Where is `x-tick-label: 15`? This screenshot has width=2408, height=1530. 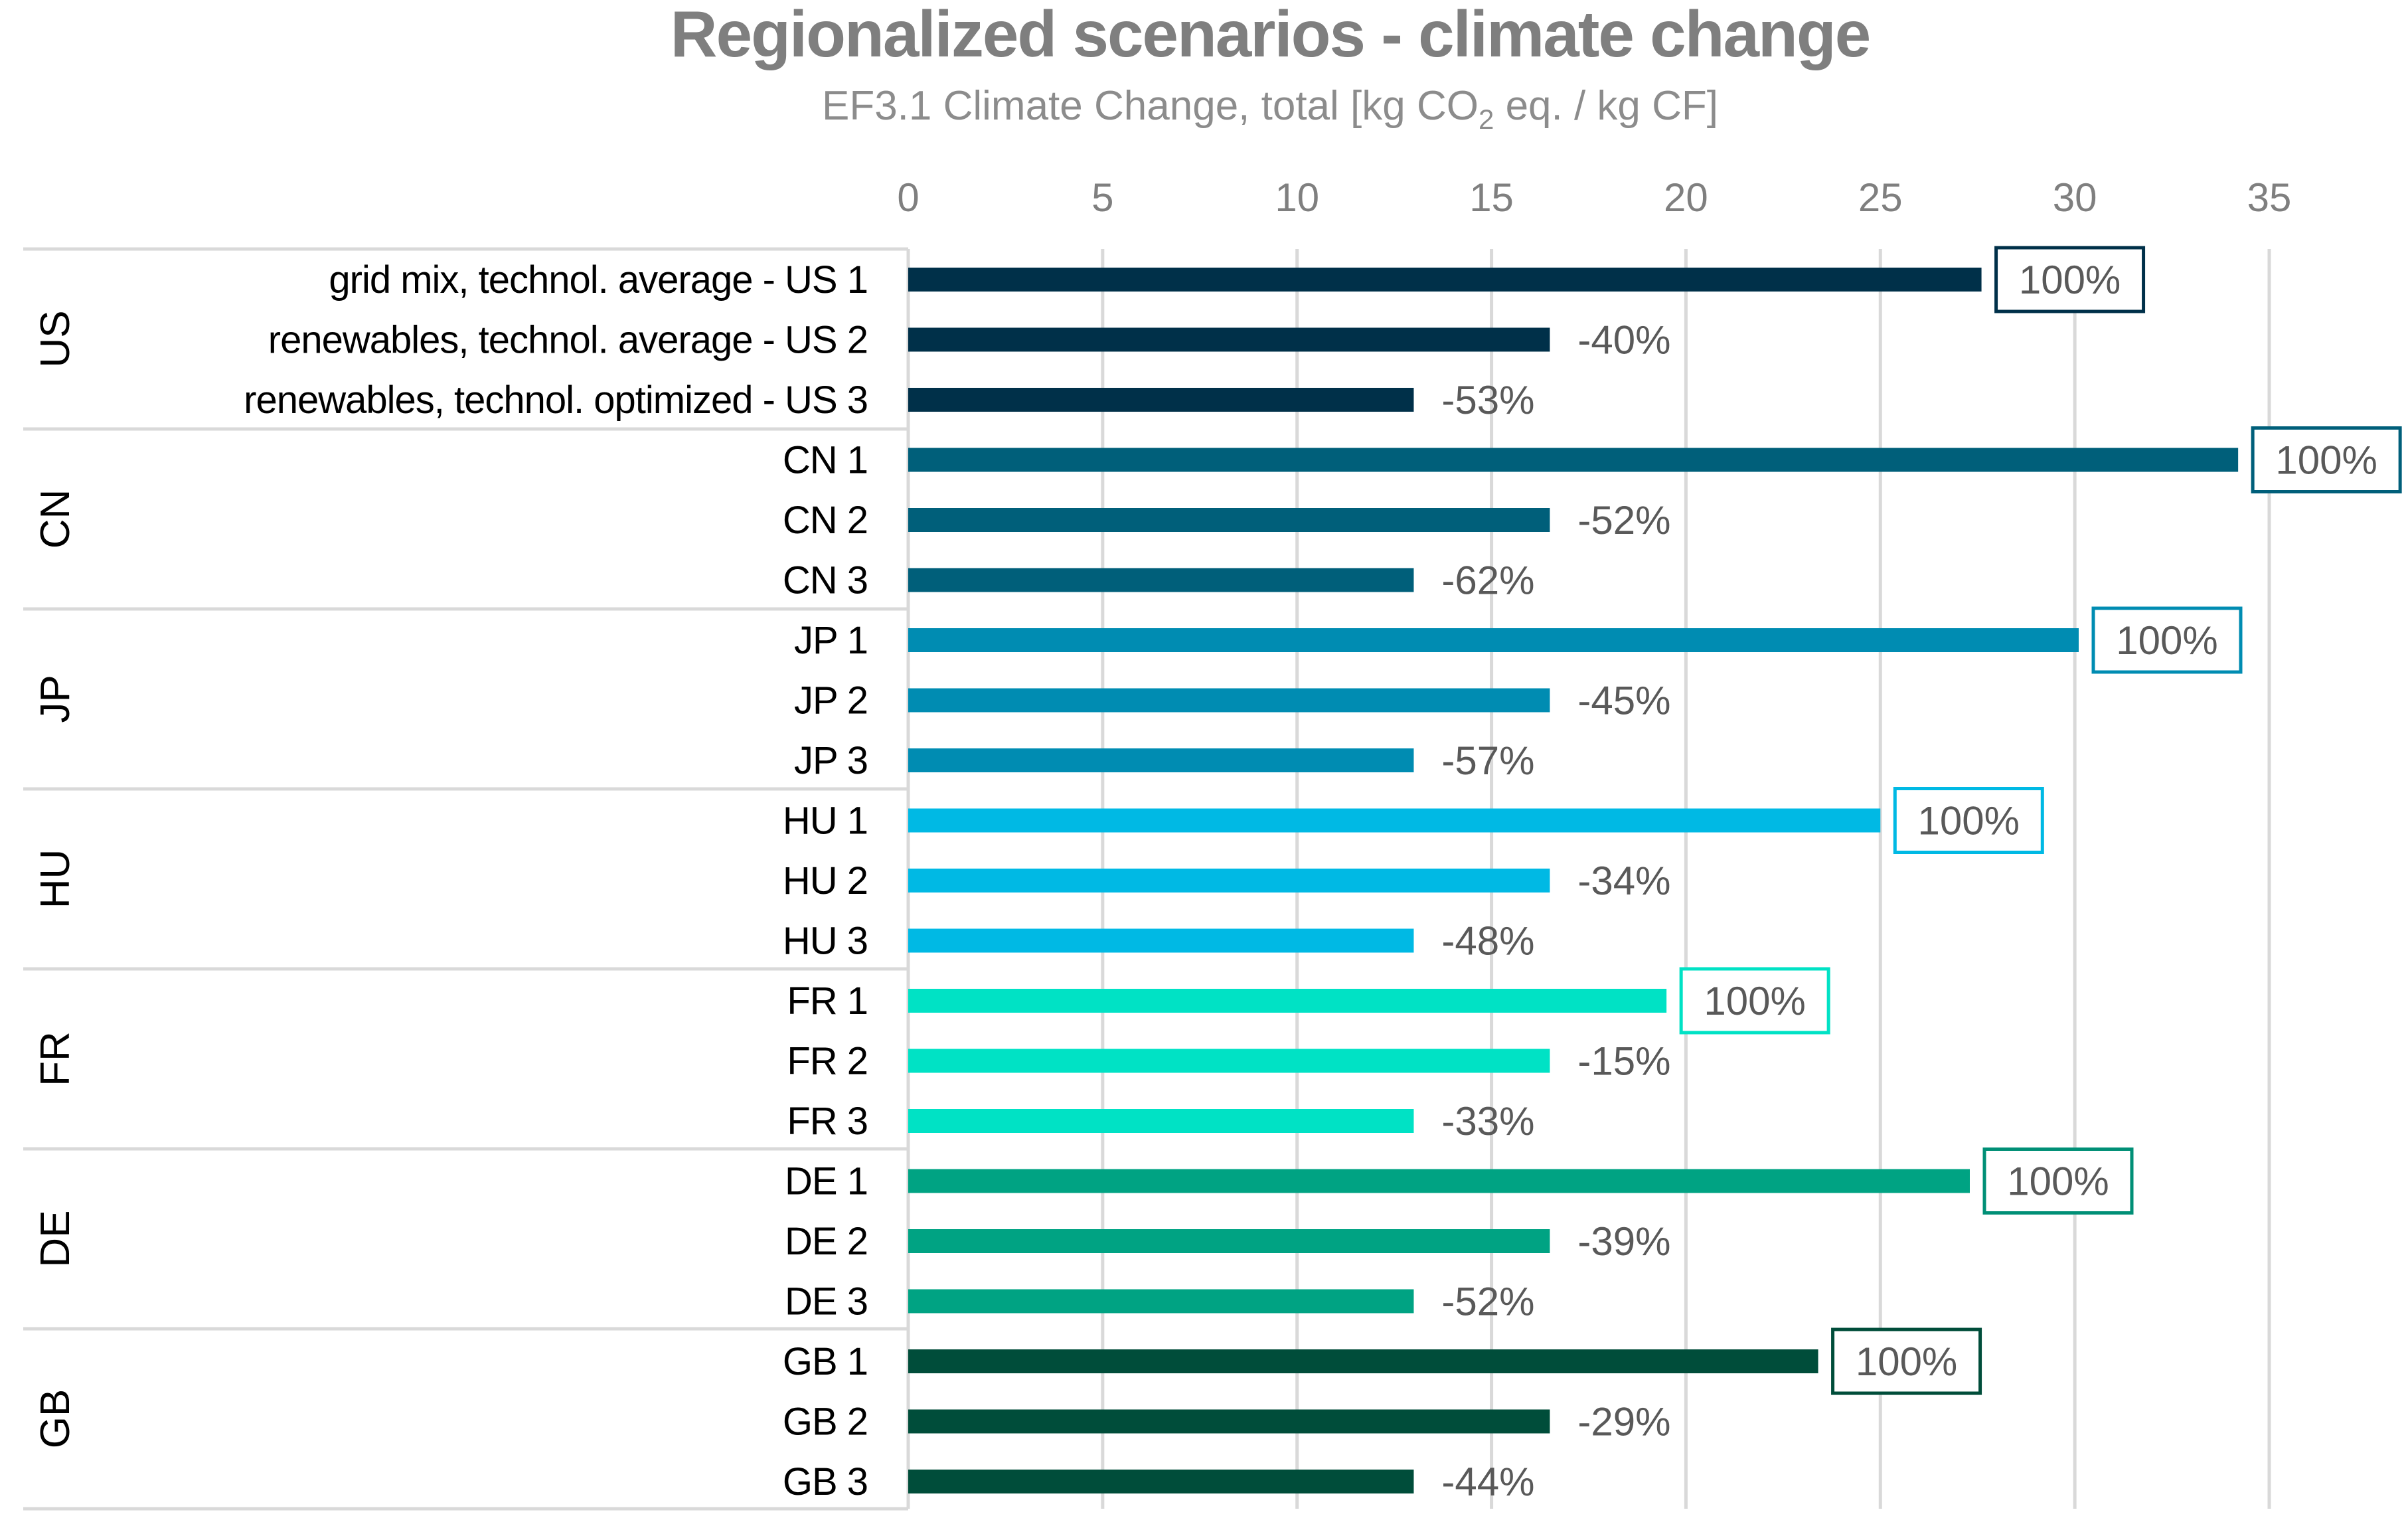 x-tick-label: 15 is located at coordinates (1491, 198).